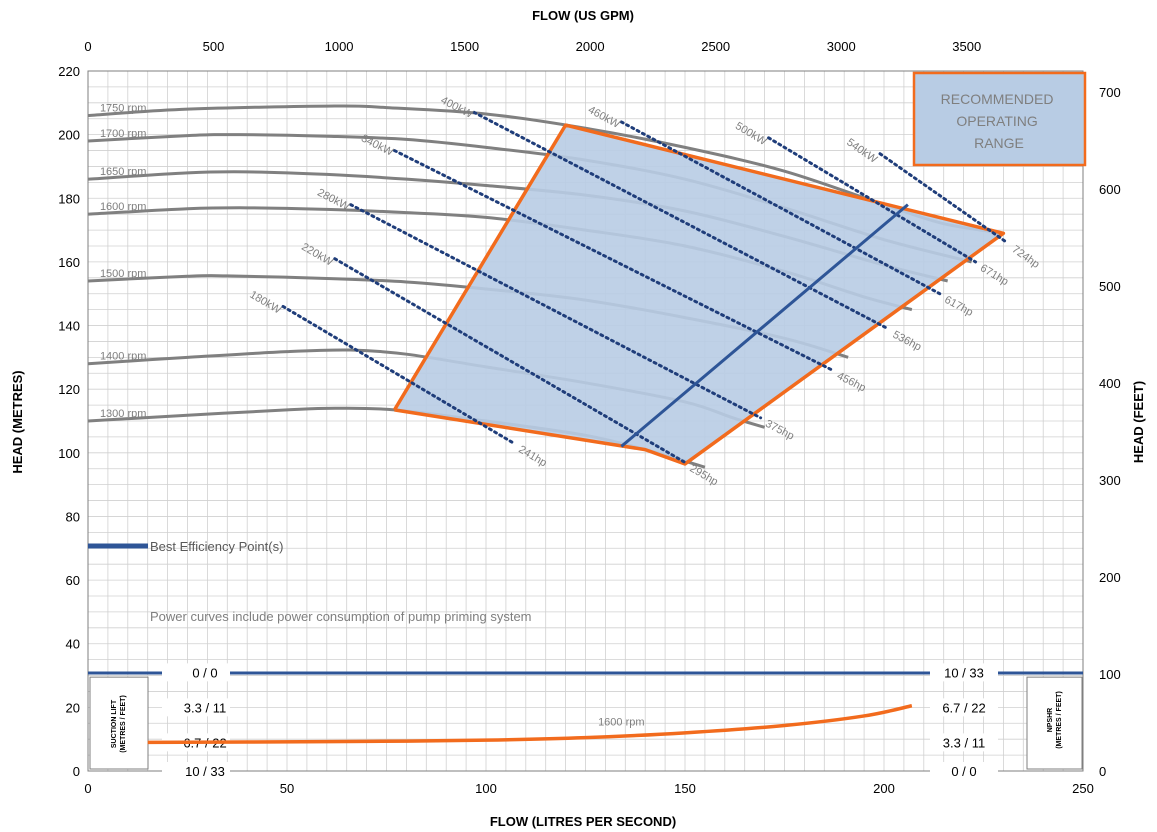 This screenshot has width=1157, height=832. What do you see at coordinates (715, 46) in the screenshot?
I see `x2-tick-label: 2500` at bounding box center [715, 46].